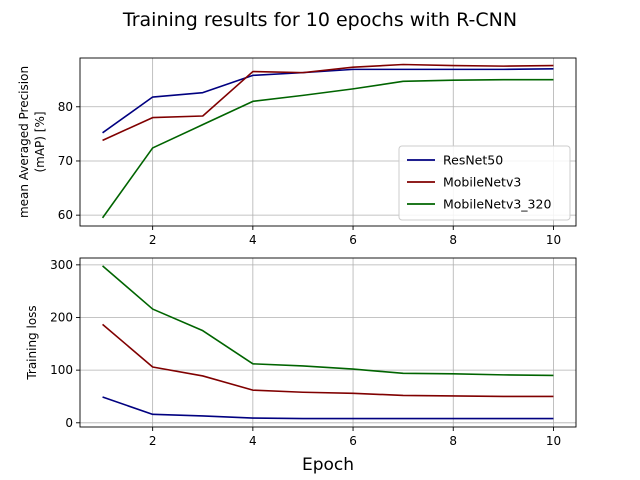 The width and height of the screenshot is (640, 480). What do you see at coordinates (61, 370) in the screenshot?
I see `y-tick-label: 100` at bounding box center [61, 370].